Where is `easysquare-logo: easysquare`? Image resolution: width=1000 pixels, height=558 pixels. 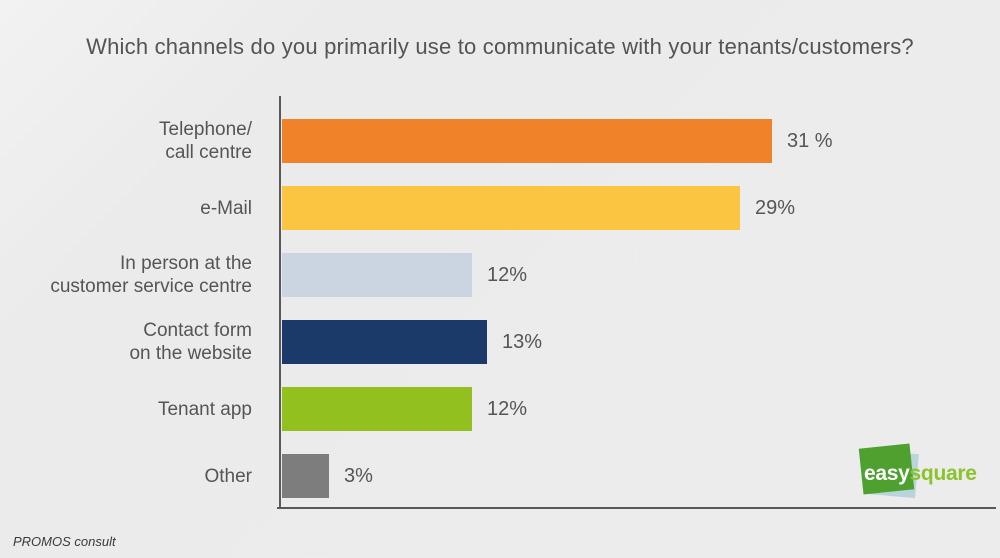 easysquare-logo: easysquare is located at coordinates (918, 472).